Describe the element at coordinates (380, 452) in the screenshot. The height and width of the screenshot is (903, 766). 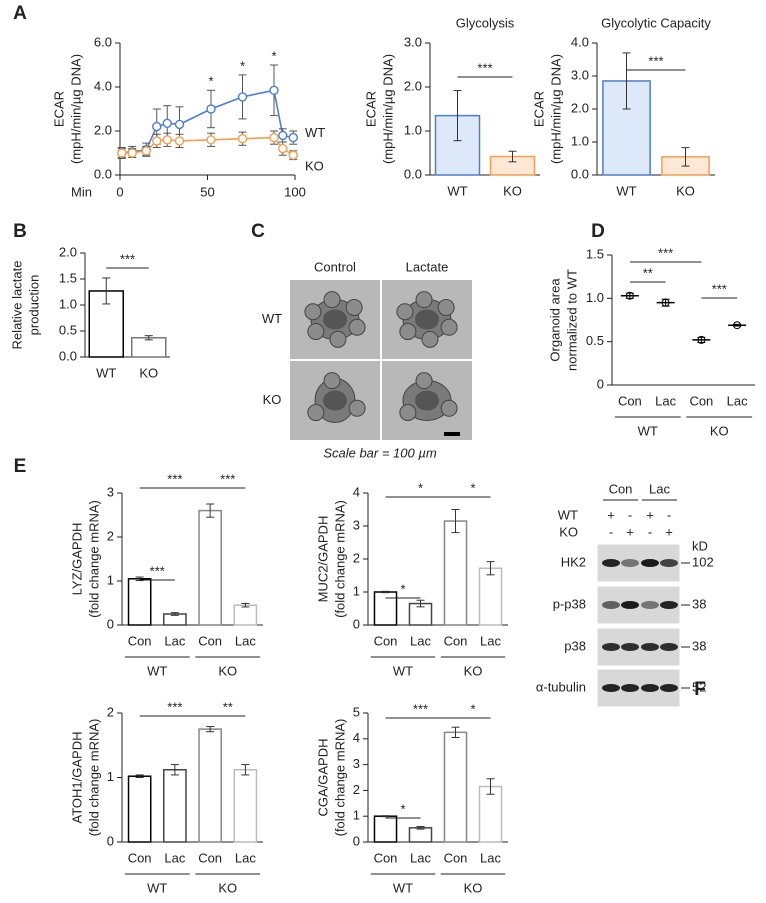
I see `caption: Scale bar = 100 µm` at that location.